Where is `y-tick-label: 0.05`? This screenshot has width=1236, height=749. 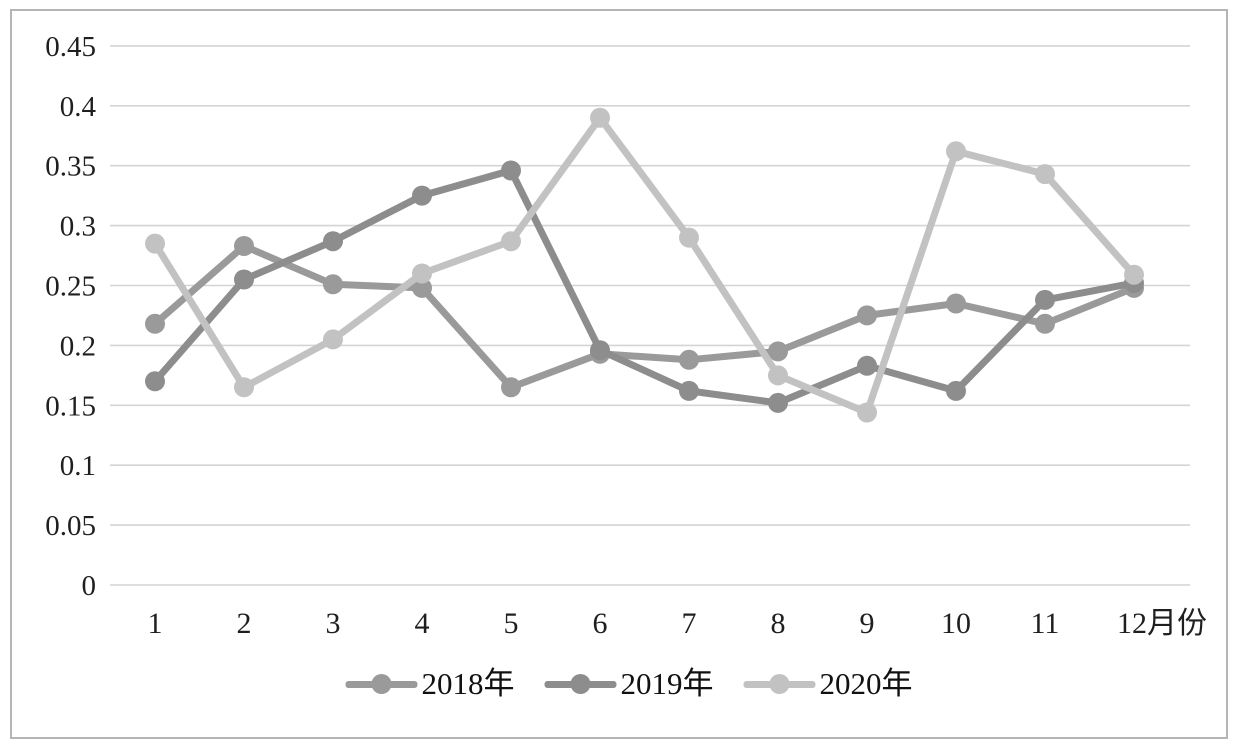 y-tick-label: 0.05 is located at coordinates (70, 526).